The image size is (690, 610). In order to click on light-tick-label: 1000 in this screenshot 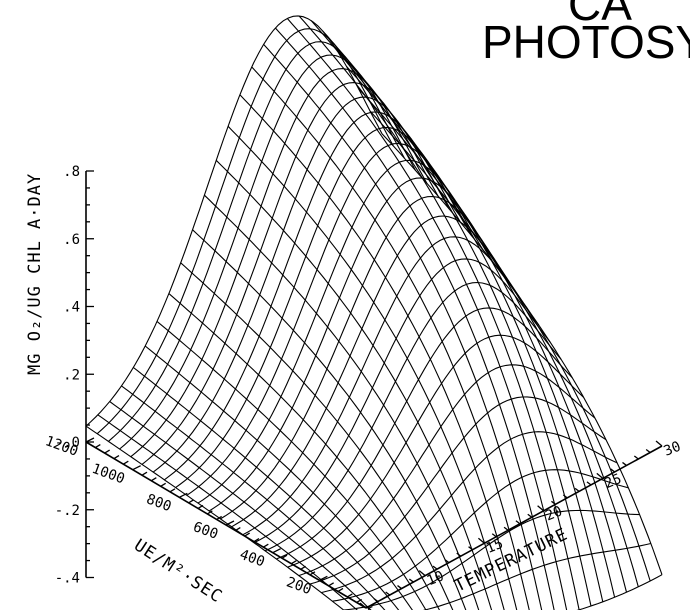, I will do `click(108, 474)`.